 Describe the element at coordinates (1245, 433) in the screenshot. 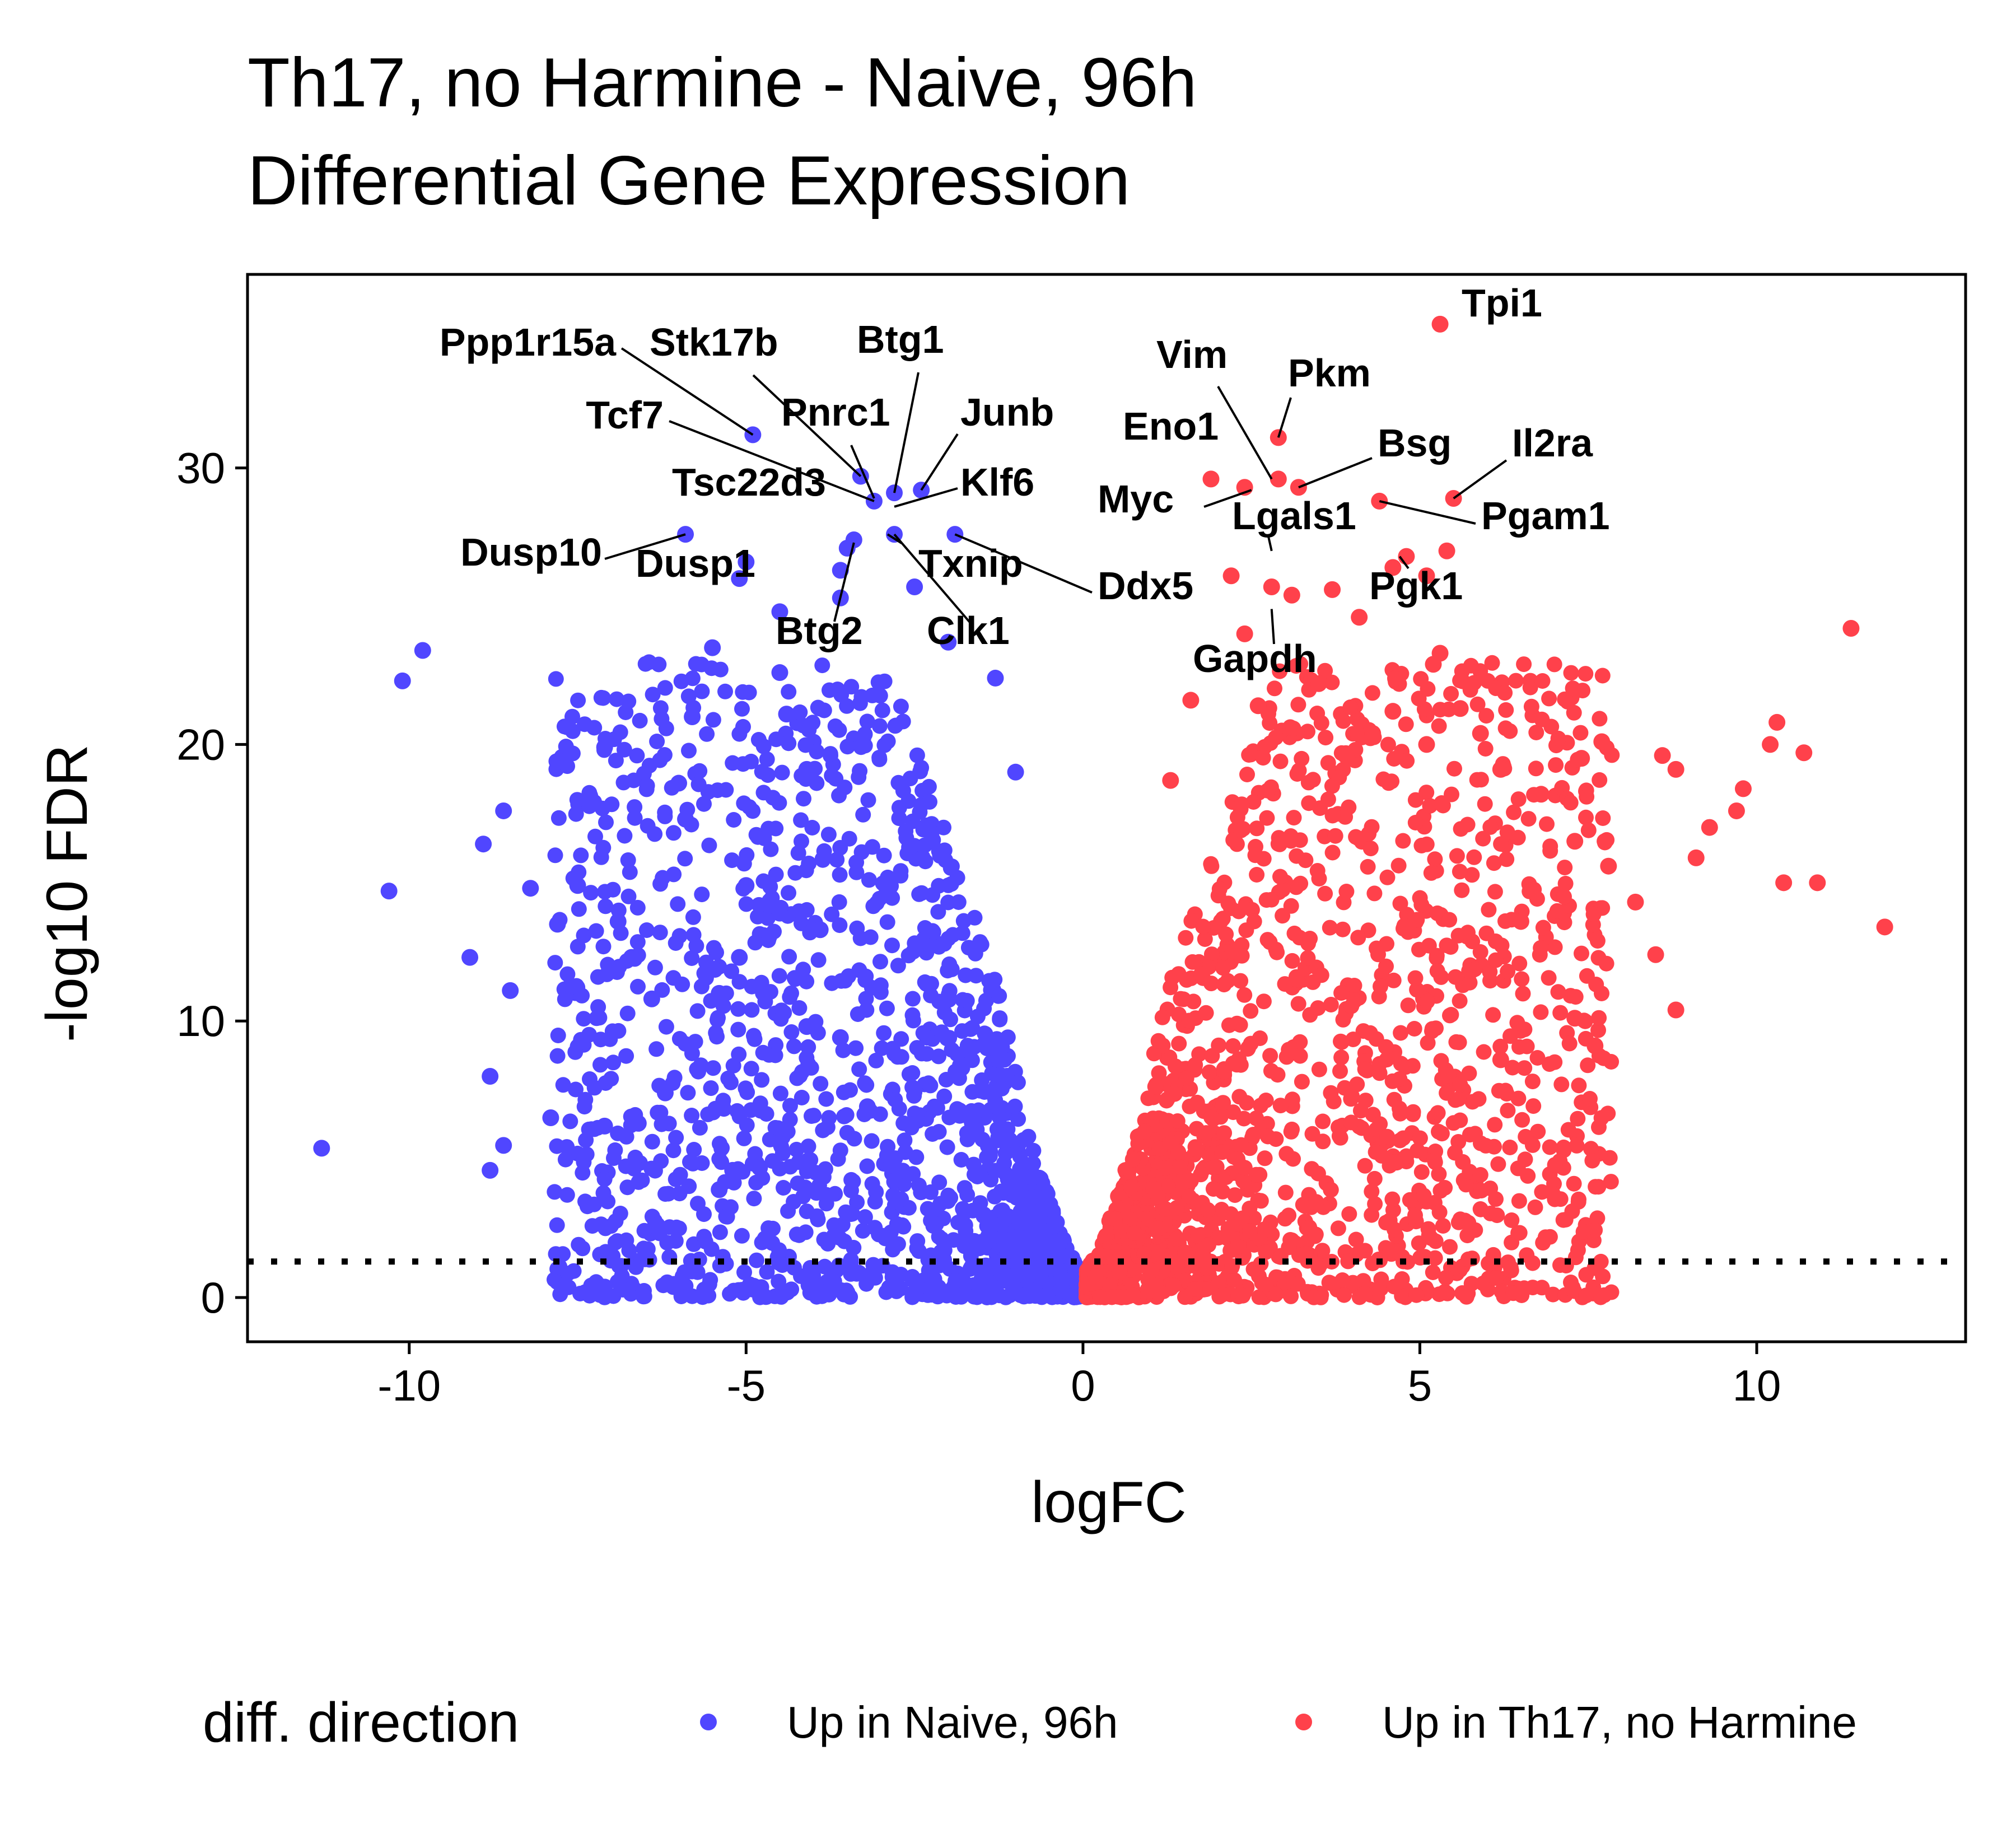

I see `leader-line-vim` at that location.